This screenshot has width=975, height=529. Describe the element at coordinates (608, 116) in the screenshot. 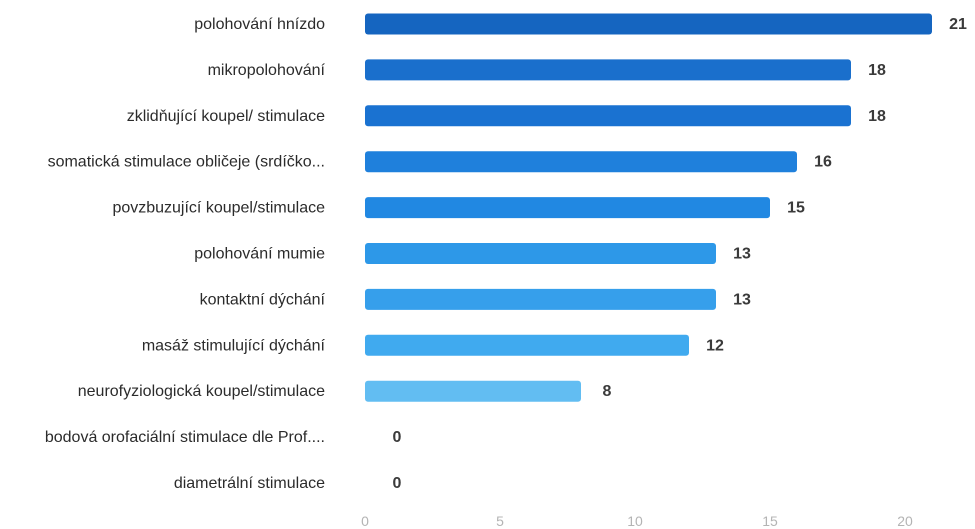

I see `bar-zklidnujici-koupel-stimulace` at that location.